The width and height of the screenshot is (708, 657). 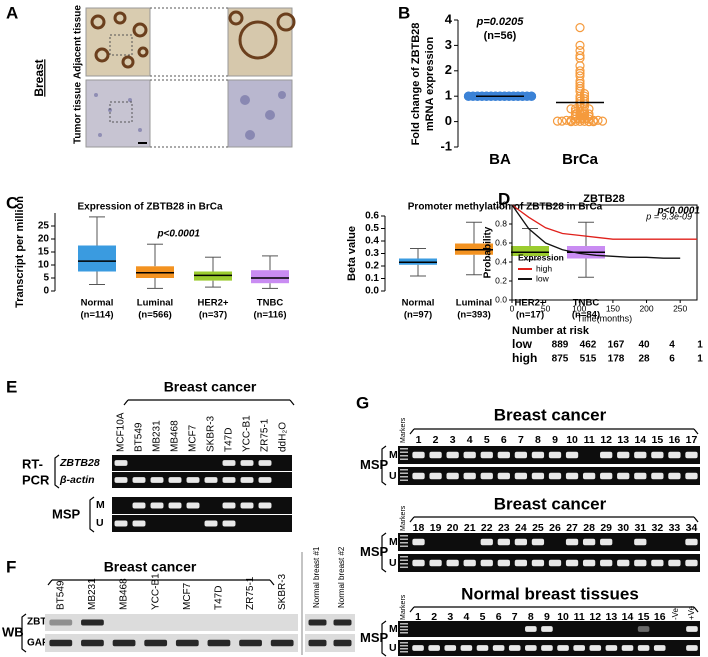 I want to click on lane-label: 5, so click(x=483, y=617).